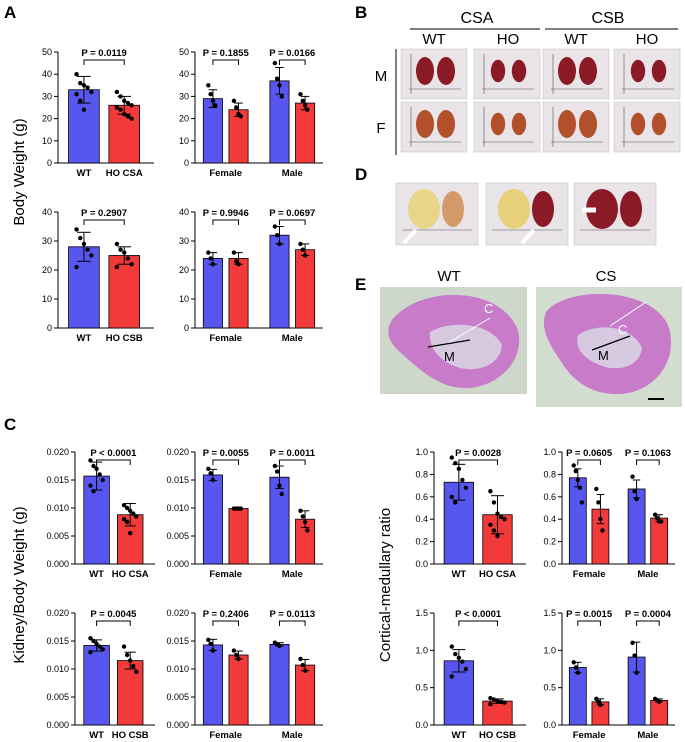  I want to click on y-tick-label: 0.0, so click(549, 725).